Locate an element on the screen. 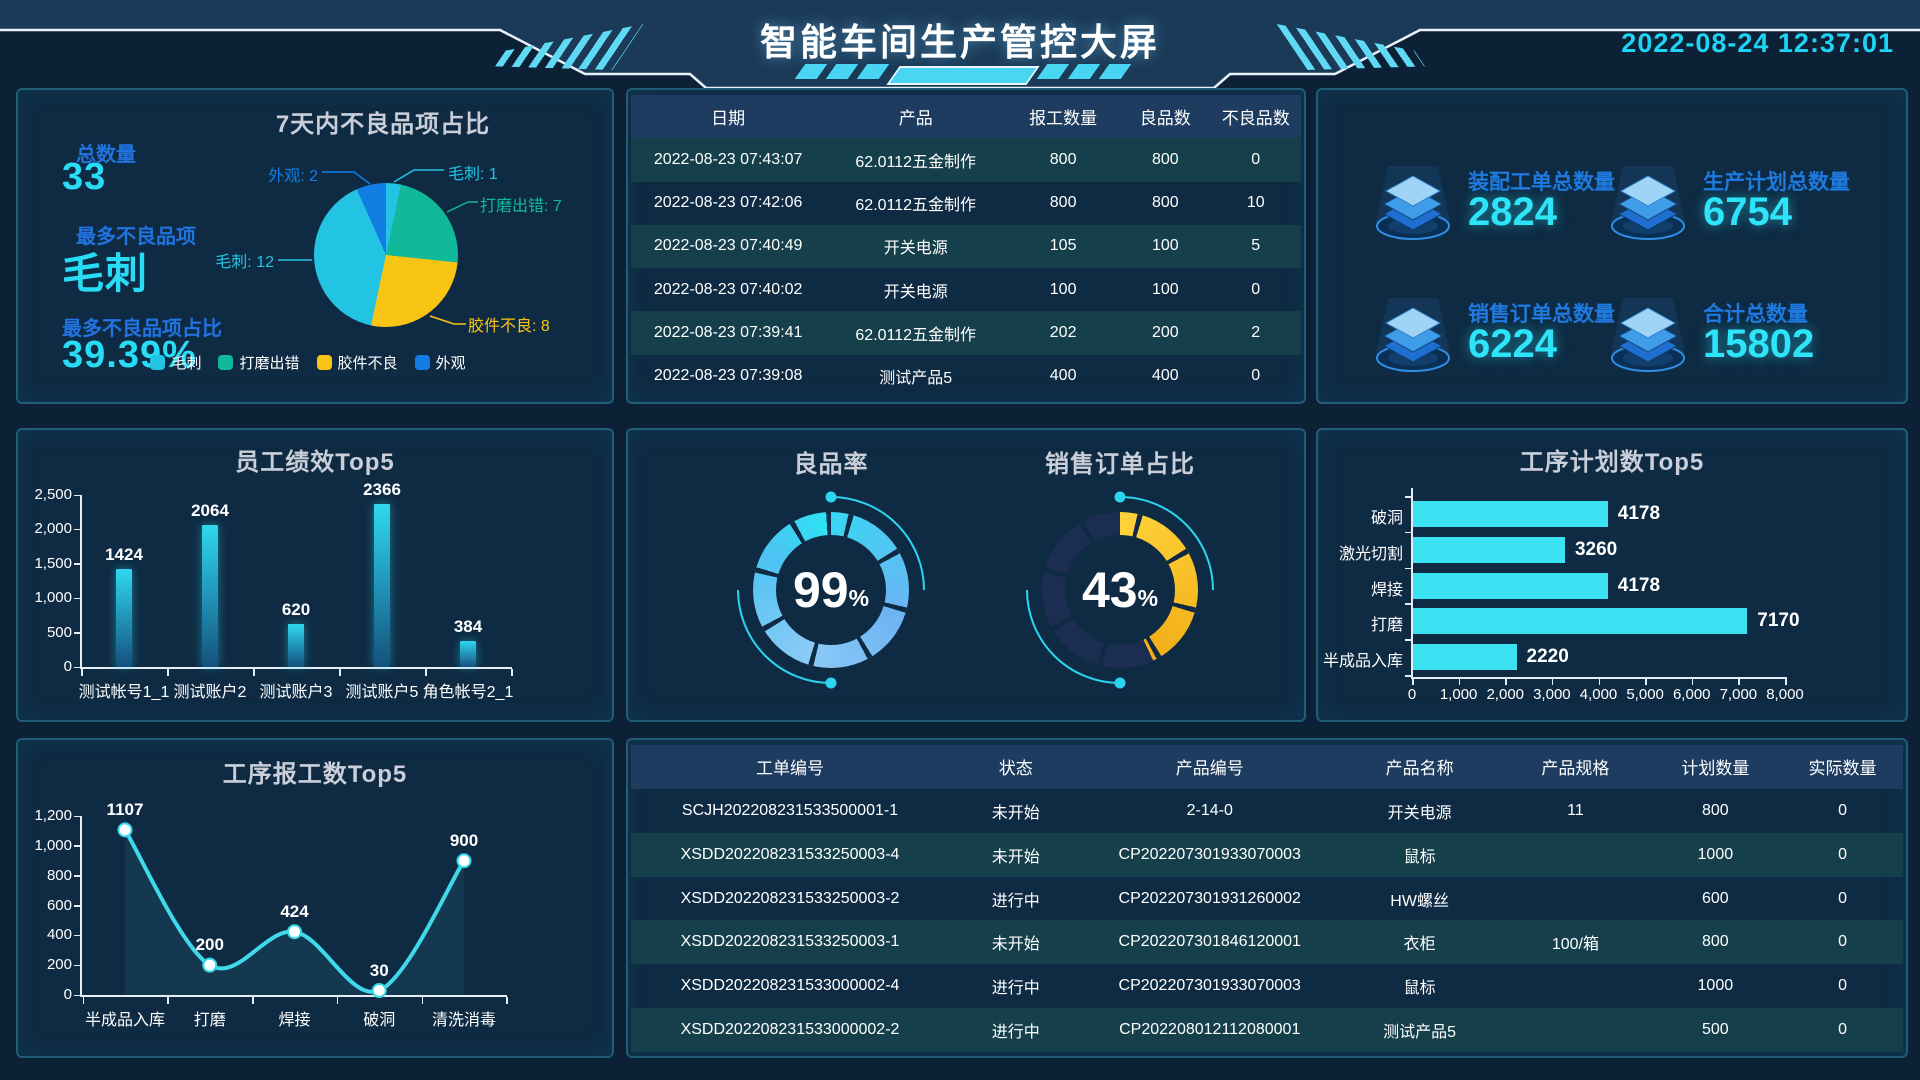 The image size is (1920, 1080). y-category-label: 激光切割 is located at coordinates (1370, 554).